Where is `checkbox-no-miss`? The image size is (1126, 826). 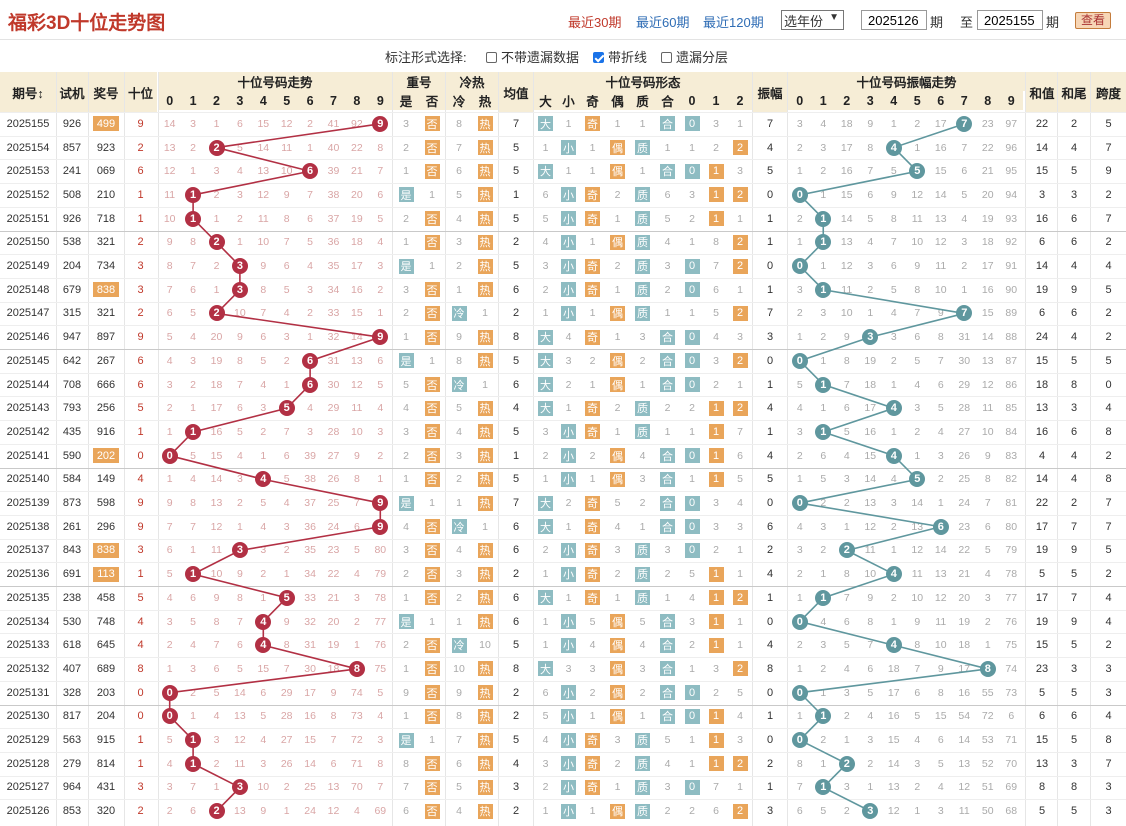
checkbox-no-miss is located at coordinates (491, 57).